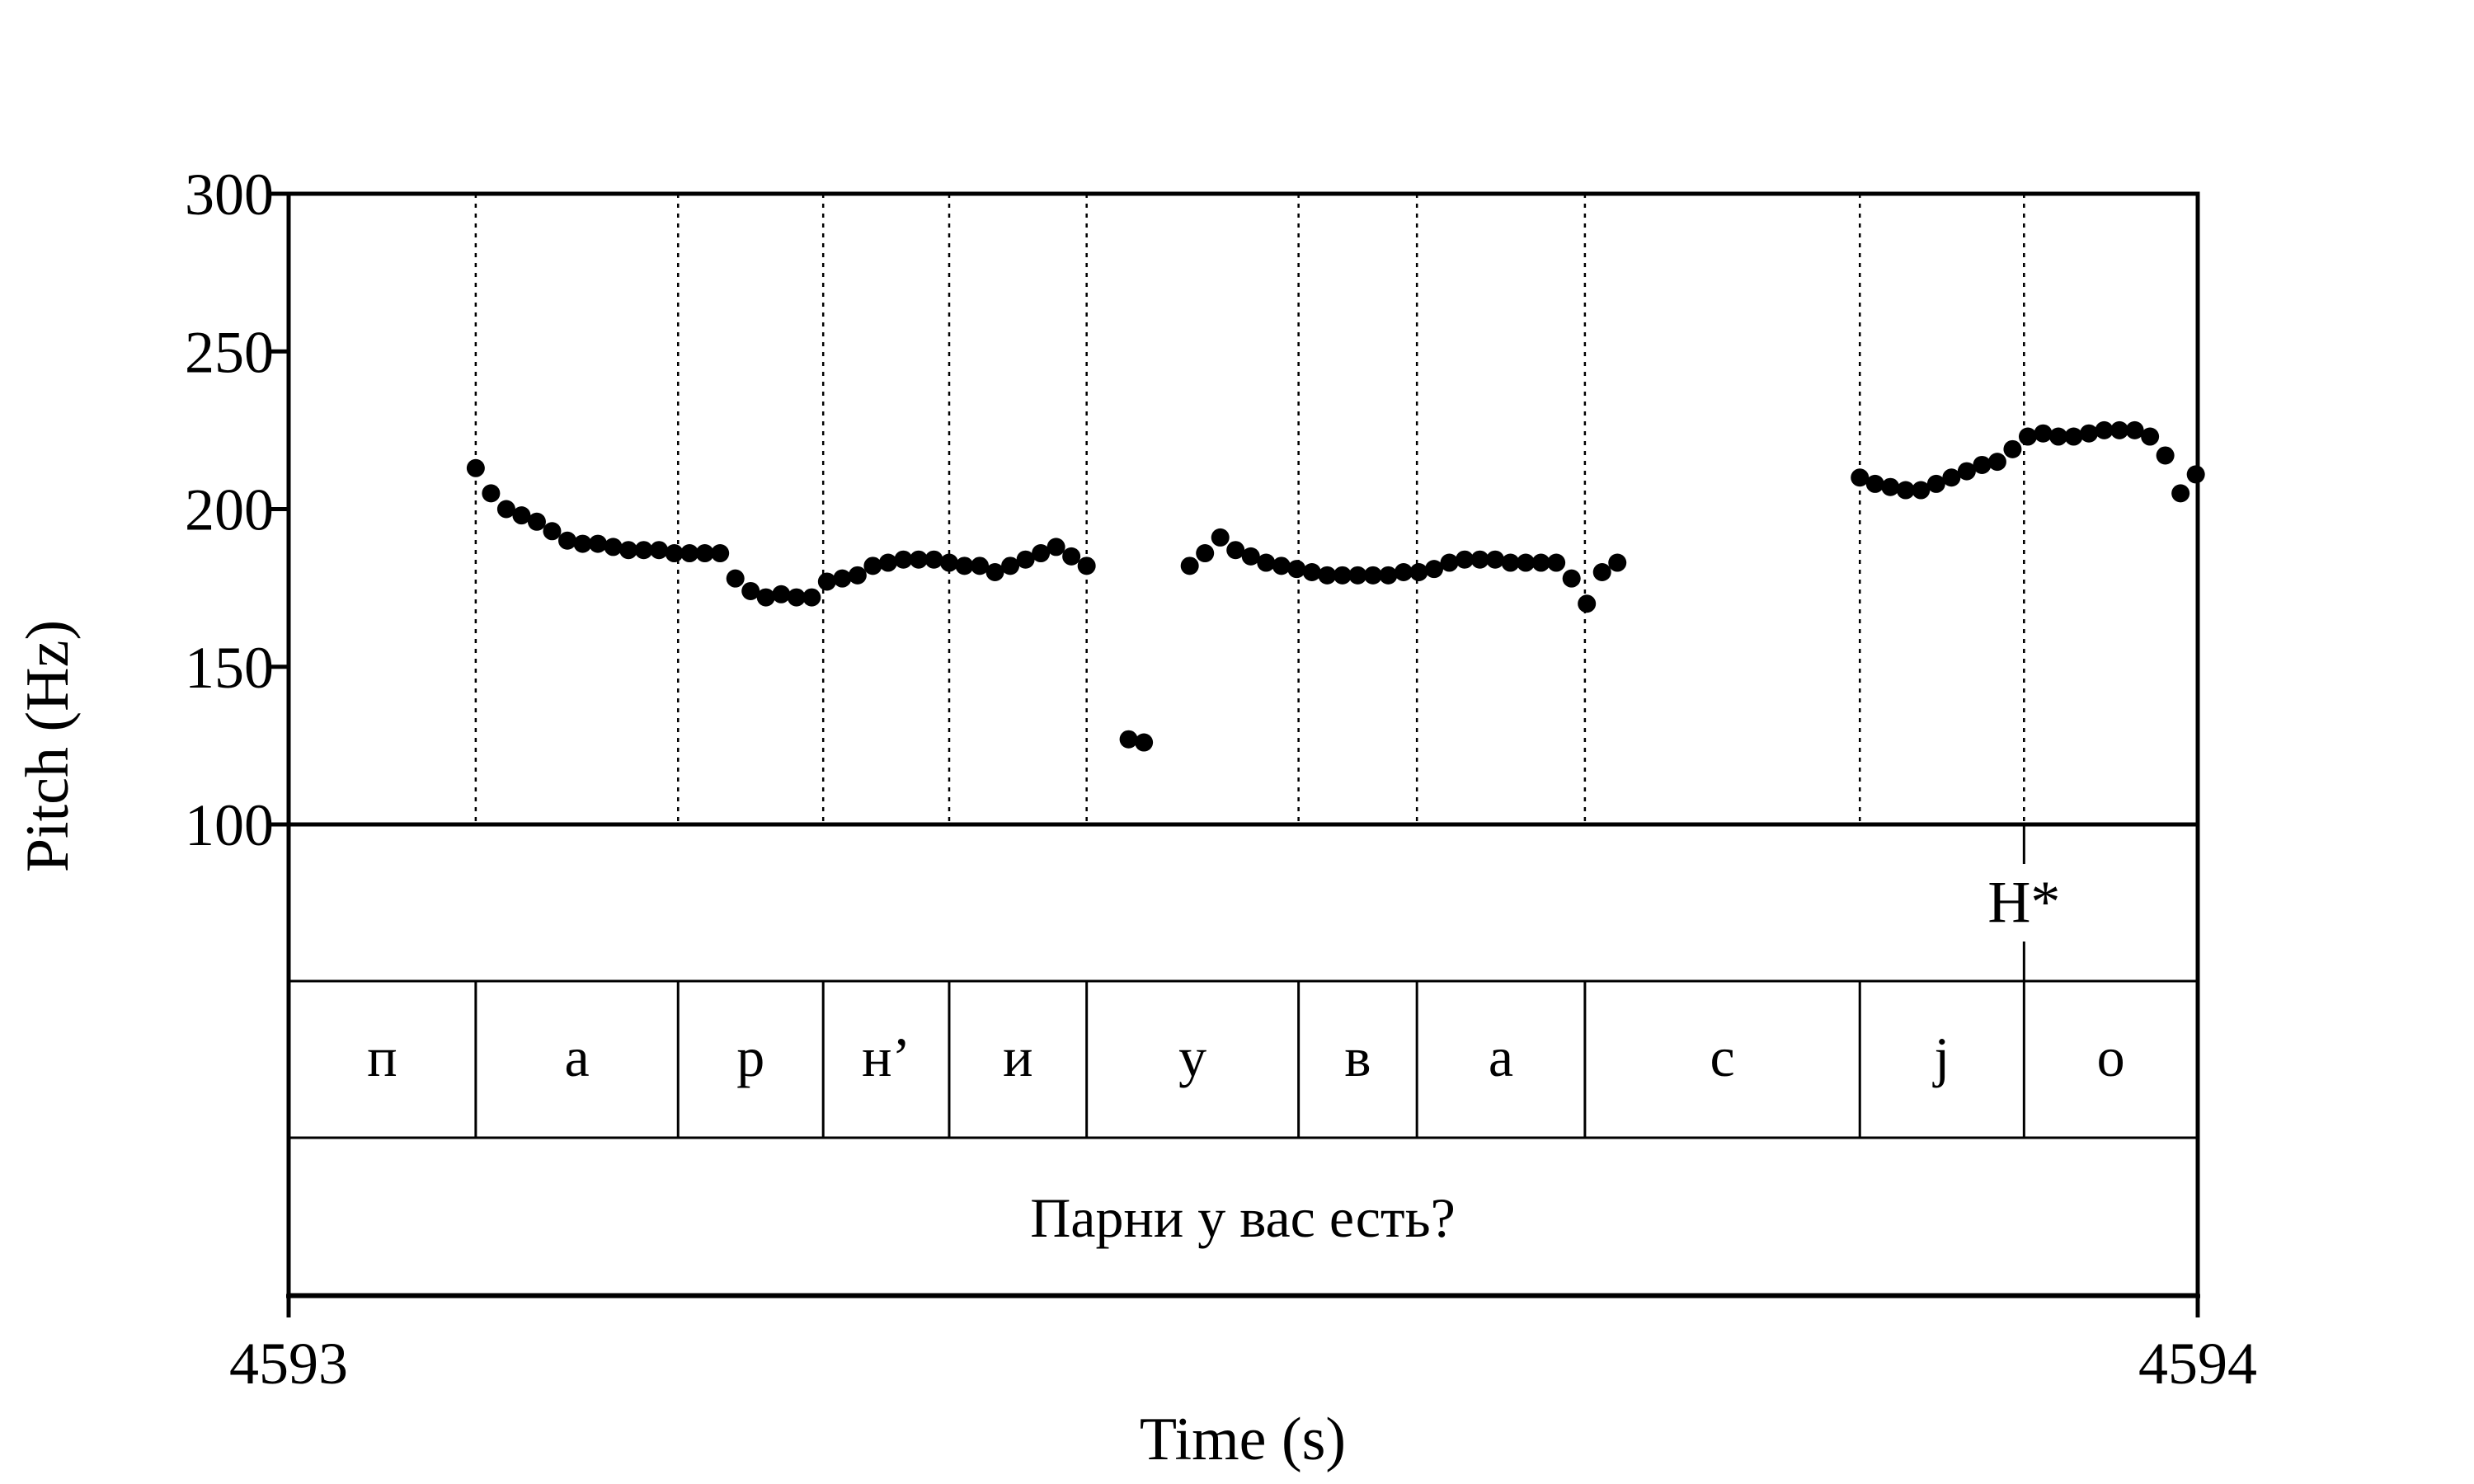  I want to click on y-tick-label: 100, so click(229, 825).